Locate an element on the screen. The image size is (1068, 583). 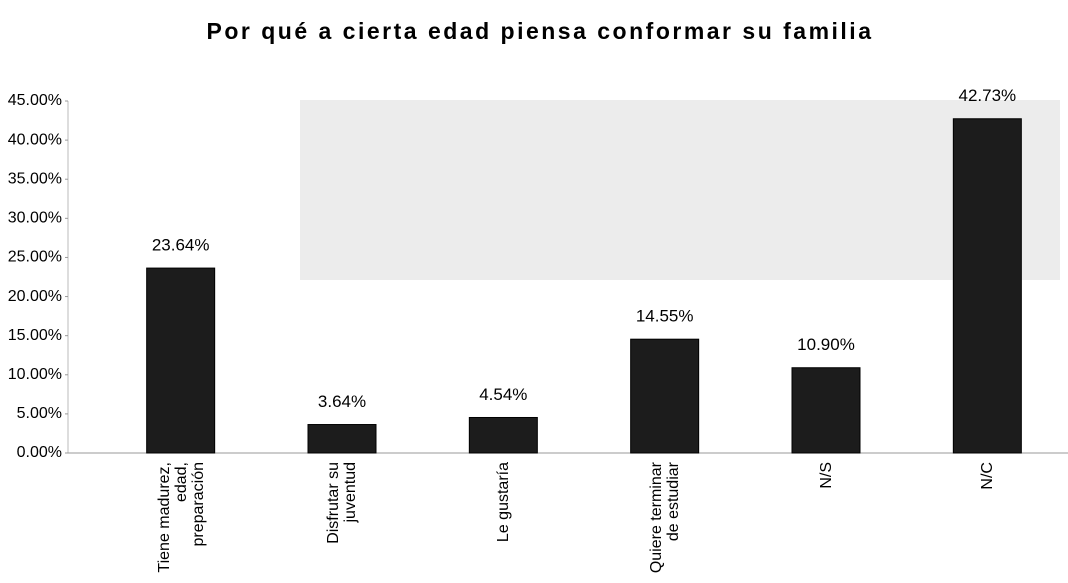
y-tick-label: 20.00% is located at coordinates (35, 296).